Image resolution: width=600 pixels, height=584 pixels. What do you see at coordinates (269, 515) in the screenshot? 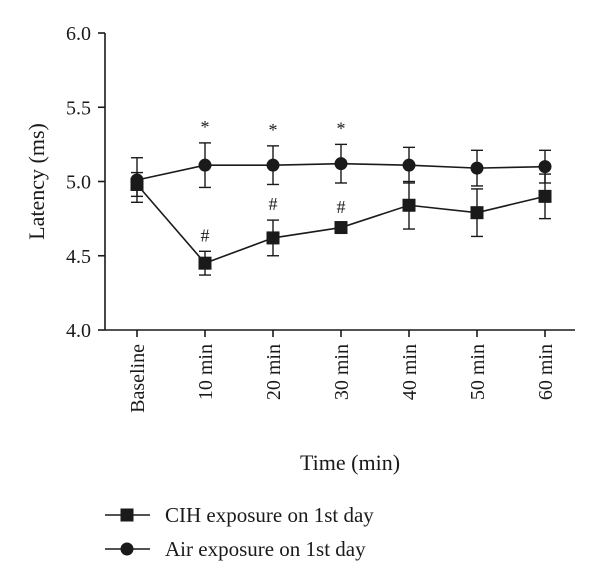
I see `legend-label: CIH exposure on 1st day` at bounding box center [269, 515].